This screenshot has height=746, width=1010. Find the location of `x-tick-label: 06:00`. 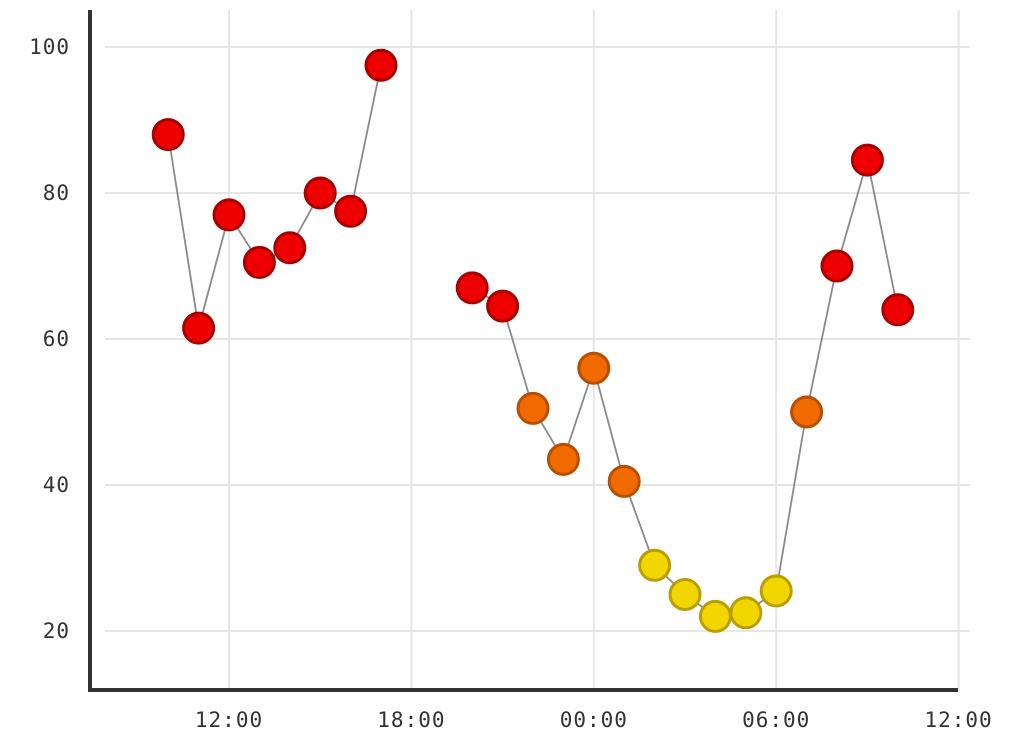

x-tick-label: 06:00 is located at coordinates (776, 720).